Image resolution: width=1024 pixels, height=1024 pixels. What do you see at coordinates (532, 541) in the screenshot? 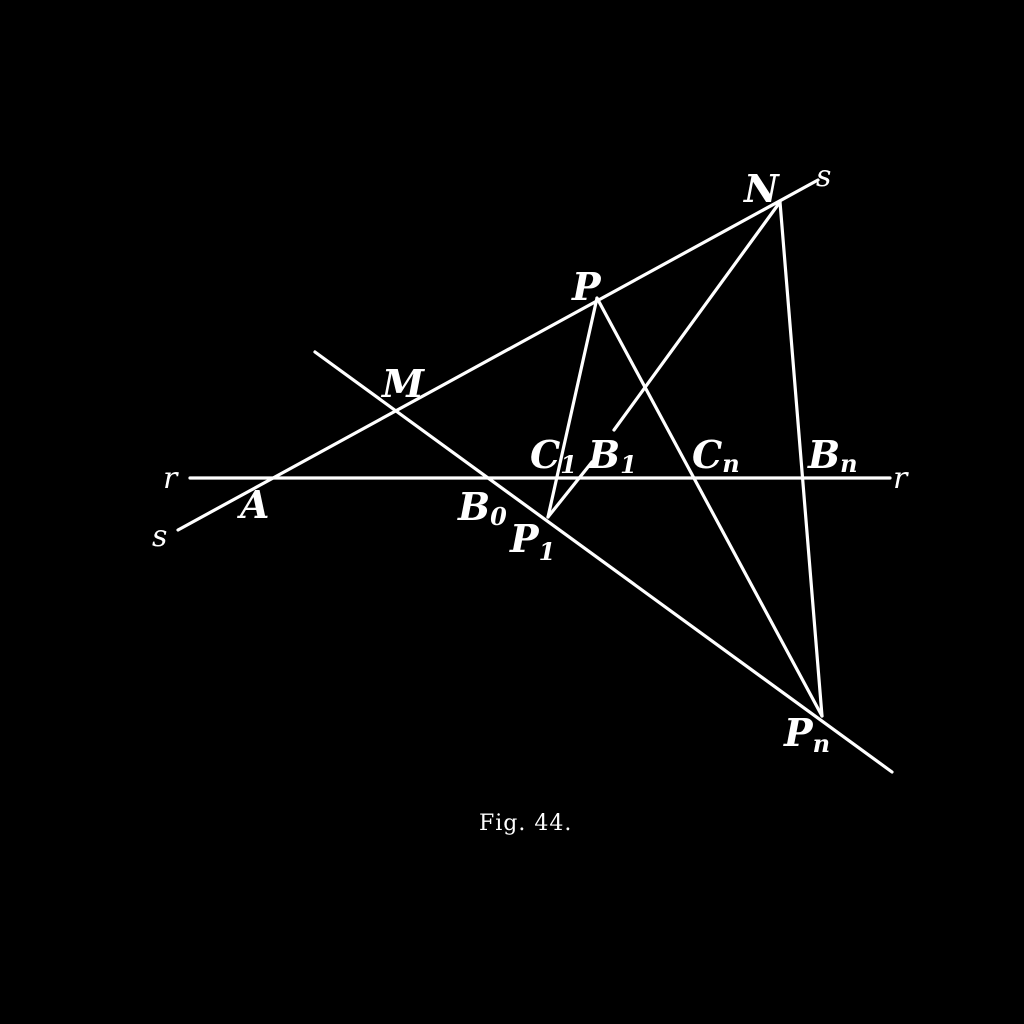
I see `label-point-p1: P1` at bounding box center [532, 541].